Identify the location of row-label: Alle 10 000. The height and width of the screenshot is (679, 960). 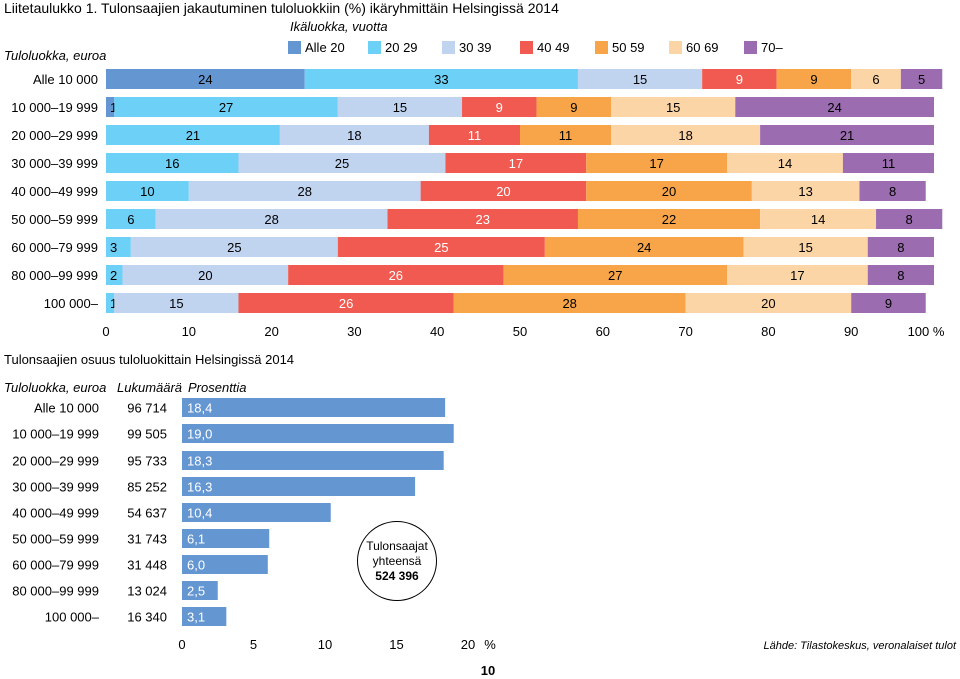
(66, 408).